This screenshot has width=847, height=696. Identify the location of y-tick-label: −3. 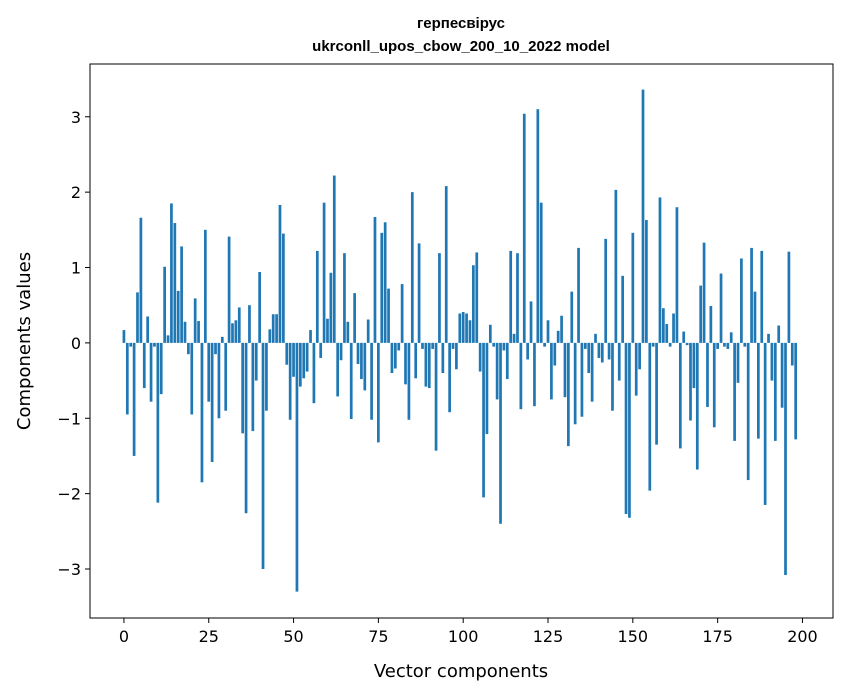
(69, 569).